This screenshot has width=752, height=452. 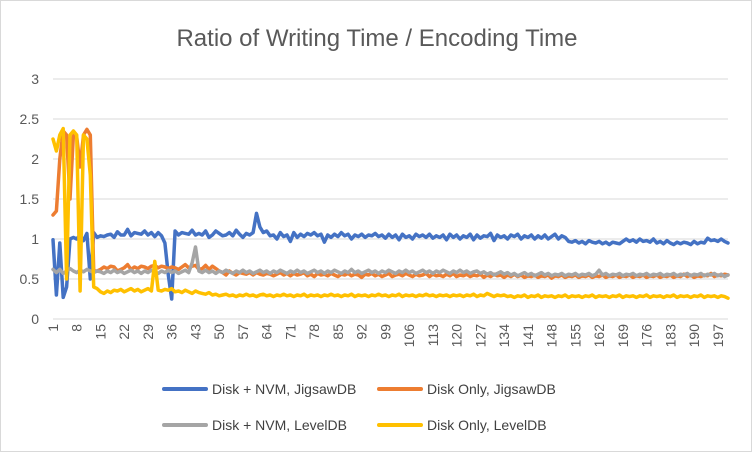 What do you see at coordinates (53, 328) in the screenshot?
I see `x-tick-label: 1` at bounding box center [53, 328].